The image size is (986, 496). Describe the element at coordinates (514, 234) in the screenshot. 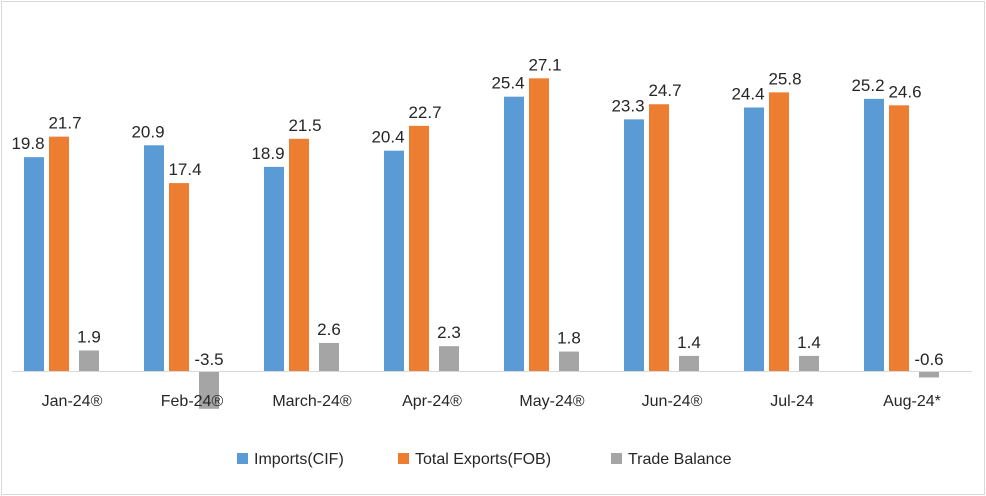

I see `bar-imports-cif--4` at that location.